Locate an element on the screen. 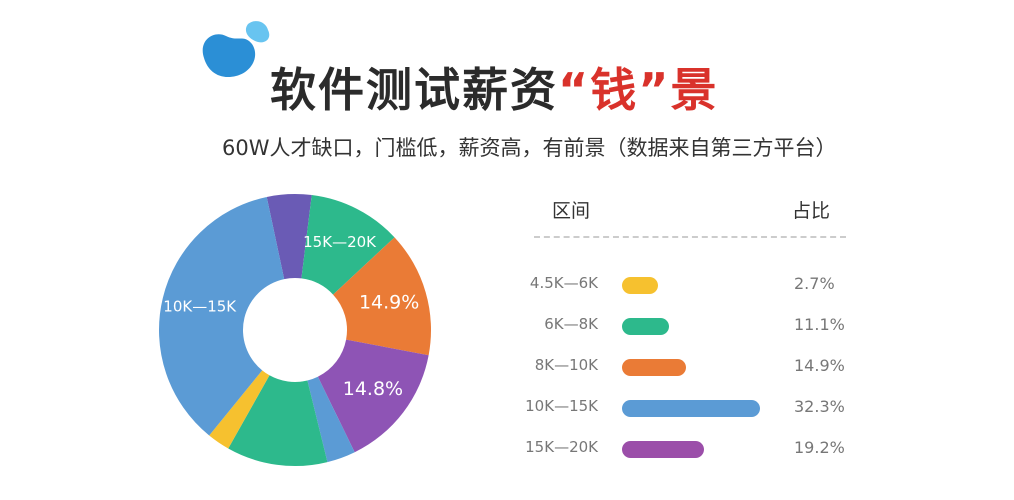 The width and height of the screenshot is (1014, 500). donut-segment-label: 14.9% is located at coordinates (389, 302).